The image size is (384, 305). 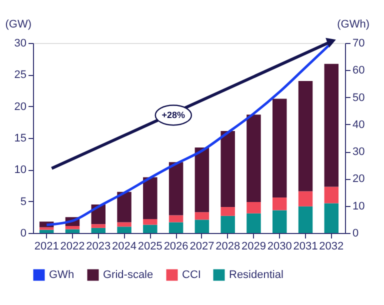 What do you see at coordinates (353, 24) in the screenshot?
I see `y2-axis-title: (GWh)` at bounding box center [353, 24].